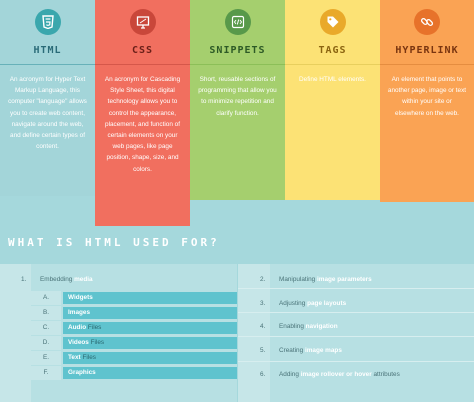 Image resolution: width=474 pixels, height=402 pixels. What do you see at coordinates (150, 373) in the screenshot?
I see `sub-item-box: Graphics` at bounding box center [150, 373].